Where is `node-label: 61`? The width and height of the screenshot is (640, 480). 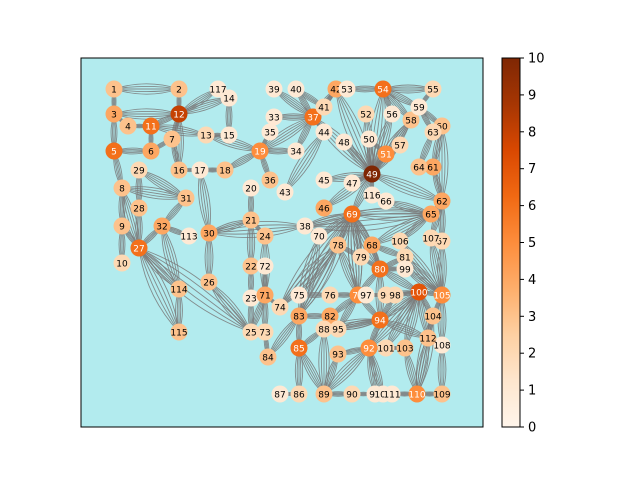
node-label: 61 is located at coordinates (432, 168).